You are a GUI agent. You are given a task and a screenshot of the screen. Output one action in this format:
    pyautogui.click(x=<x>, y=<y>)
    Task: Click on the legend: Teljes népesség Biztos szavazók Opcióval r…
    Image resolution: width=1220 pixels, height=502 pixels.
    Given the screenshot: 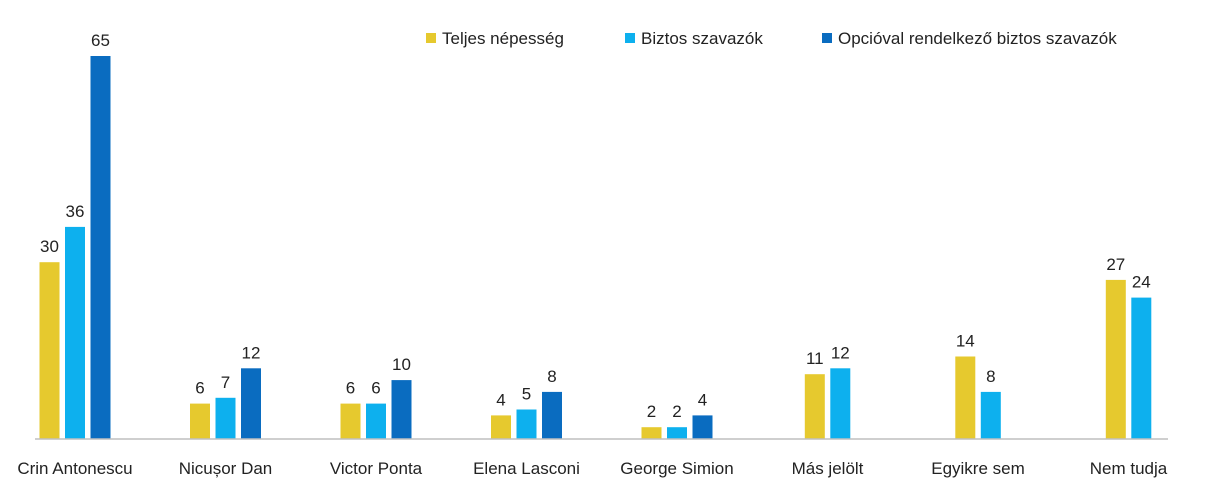 What is the action you would take?
    pyautogui.click(x=771, y=38)
    